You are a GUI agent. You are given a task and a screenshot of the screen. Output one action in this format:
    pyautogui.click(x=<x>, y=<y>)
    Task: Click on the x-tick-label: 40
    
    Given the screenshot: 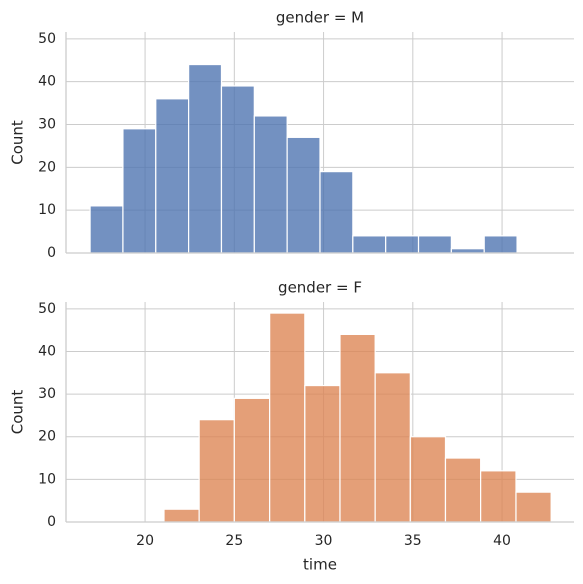 What is the action you would take?
    pyautogui.click(x=502, y=541)
    